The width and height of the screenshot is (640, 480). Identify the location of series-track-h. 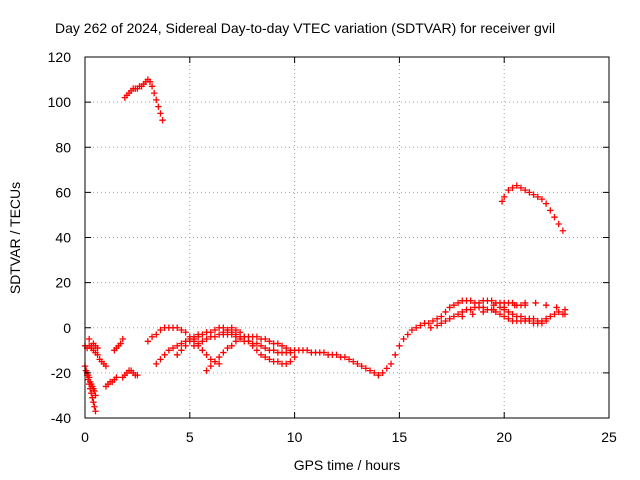
(143, 100).